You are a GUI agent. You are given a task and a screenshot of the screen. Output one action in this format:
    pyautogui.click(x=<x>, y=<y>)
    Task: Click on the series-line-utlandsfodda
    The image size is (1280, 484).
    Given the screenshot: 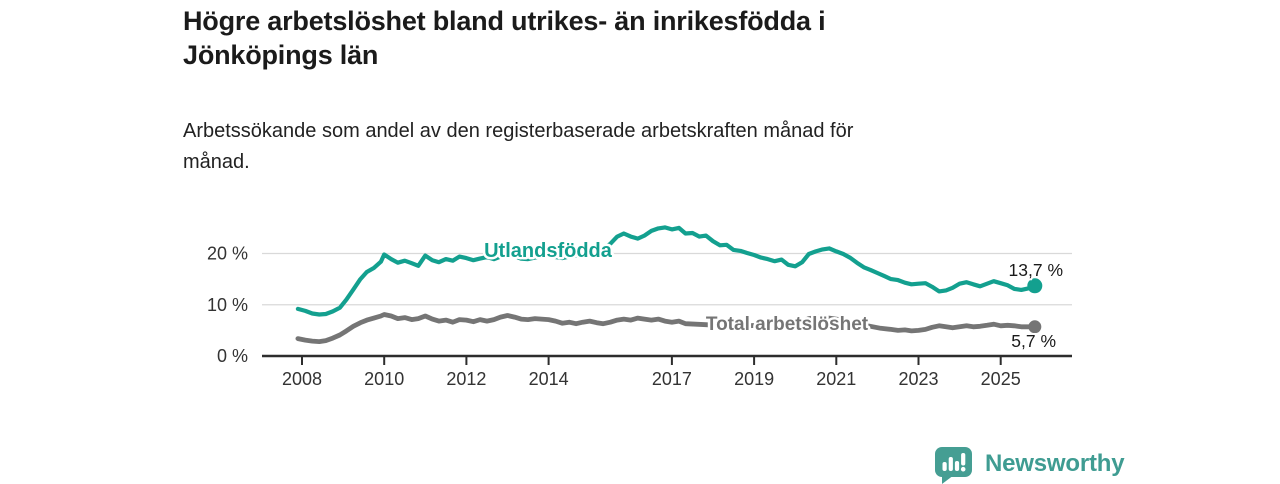 What is the action you would take?
    pyautogui.click(x=666, y=271)
    